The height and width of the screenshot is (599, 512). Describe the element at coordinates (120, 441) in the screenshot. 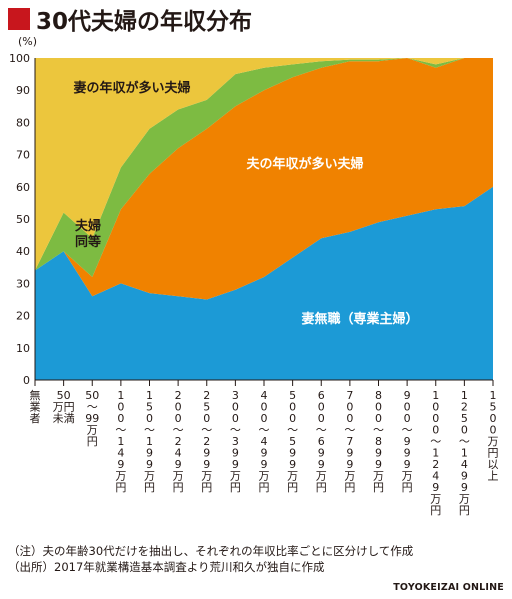

I see `x-tick-label: 1 0 0 〜 1 4 9 万円` at that location.